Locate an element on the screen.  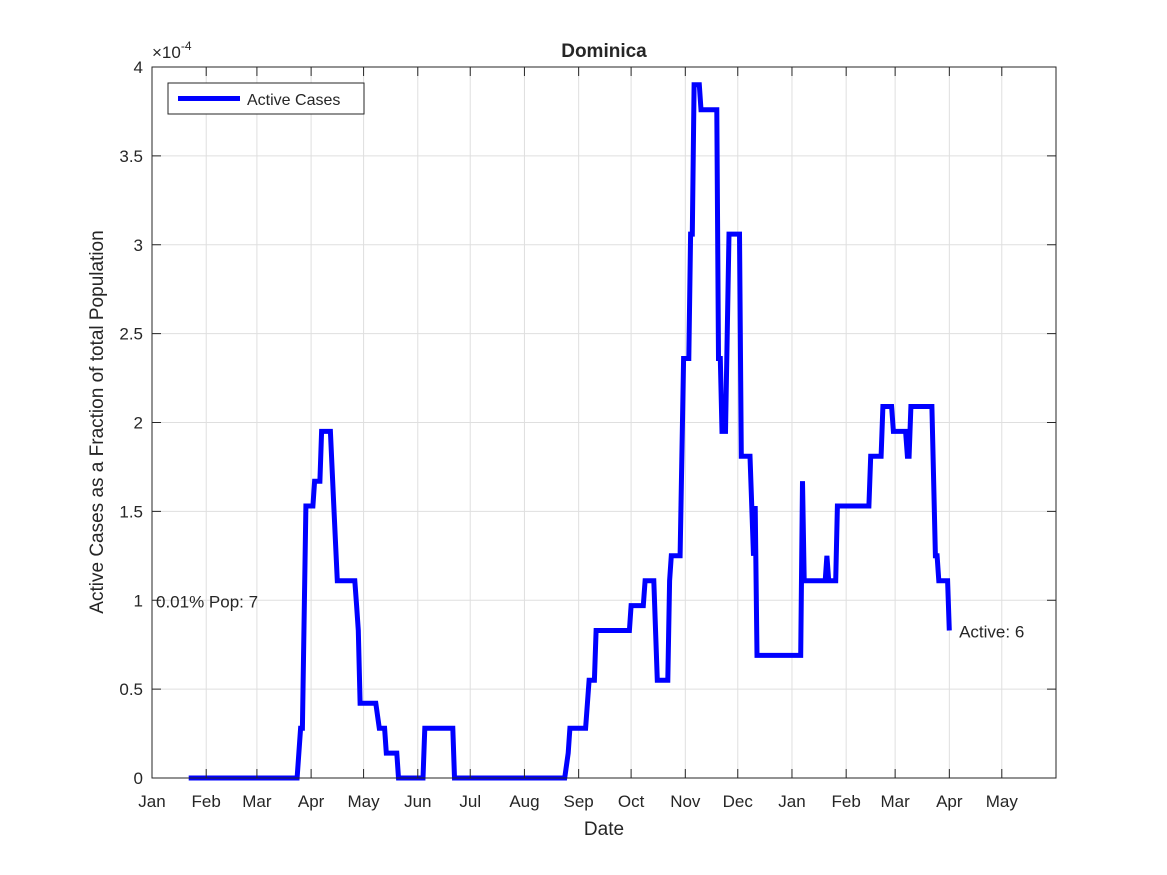
x-tick-label: Sep is located at coordinates (579, 801).